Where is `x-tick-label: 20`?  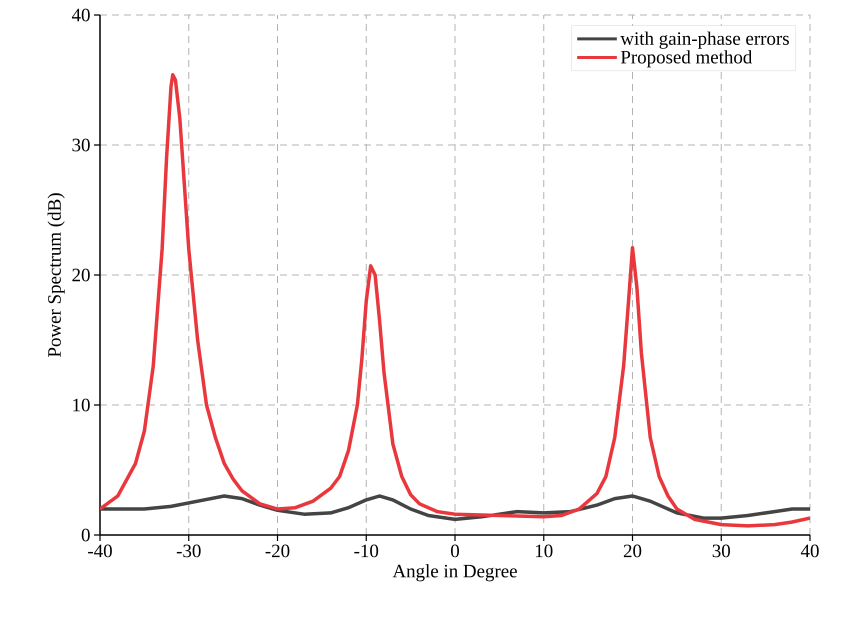 x-tick-label: 20 is located at coordinates (633, 551).